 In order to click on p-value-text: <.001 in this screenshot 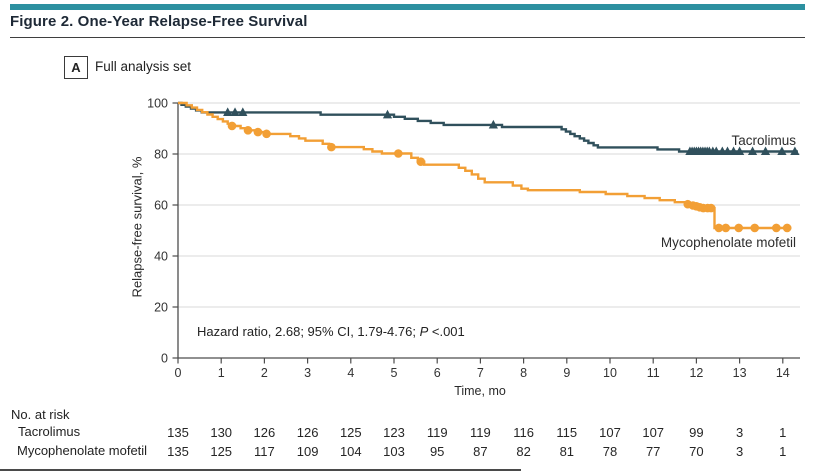, I will do `click(446, 331)`.